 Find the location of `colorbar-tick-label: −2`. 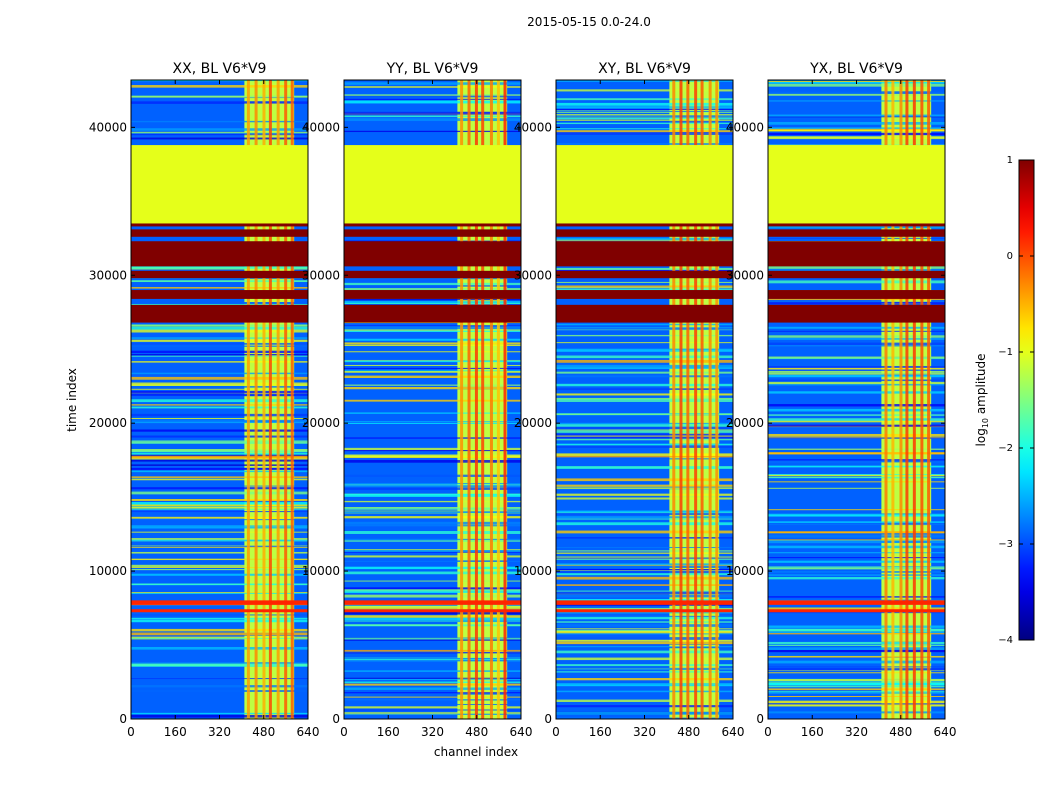

colorbar-tick-label: −2 is located at coordinates (1005, 448).